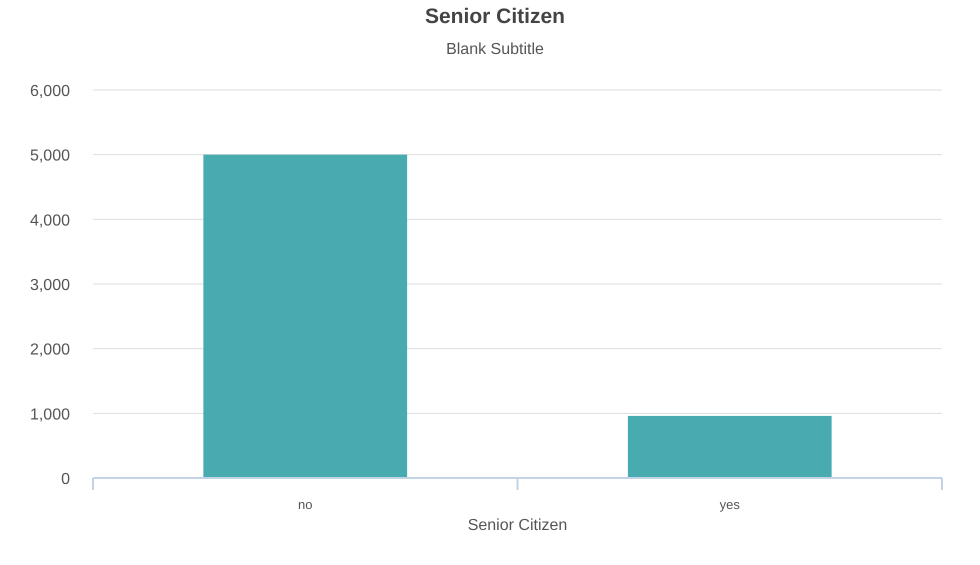  What do you see at coordinates (305, 504) in the screenshot?
I see `x-tick-label: no` at bounding box center [305, 504].